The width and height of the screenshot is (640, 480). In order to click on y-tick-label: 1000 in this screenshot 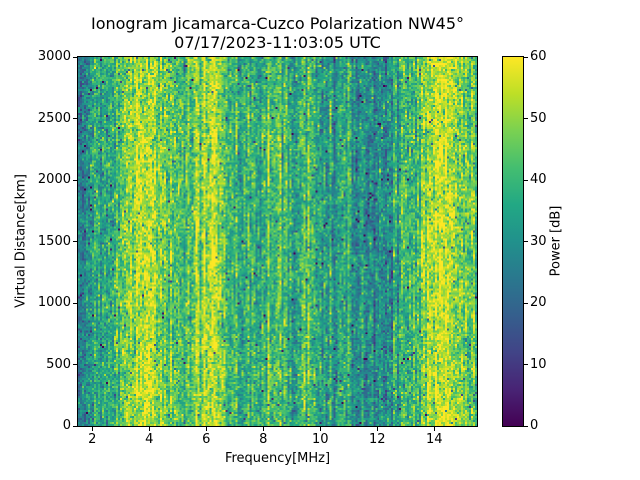, I will do `click(54, 302)`.